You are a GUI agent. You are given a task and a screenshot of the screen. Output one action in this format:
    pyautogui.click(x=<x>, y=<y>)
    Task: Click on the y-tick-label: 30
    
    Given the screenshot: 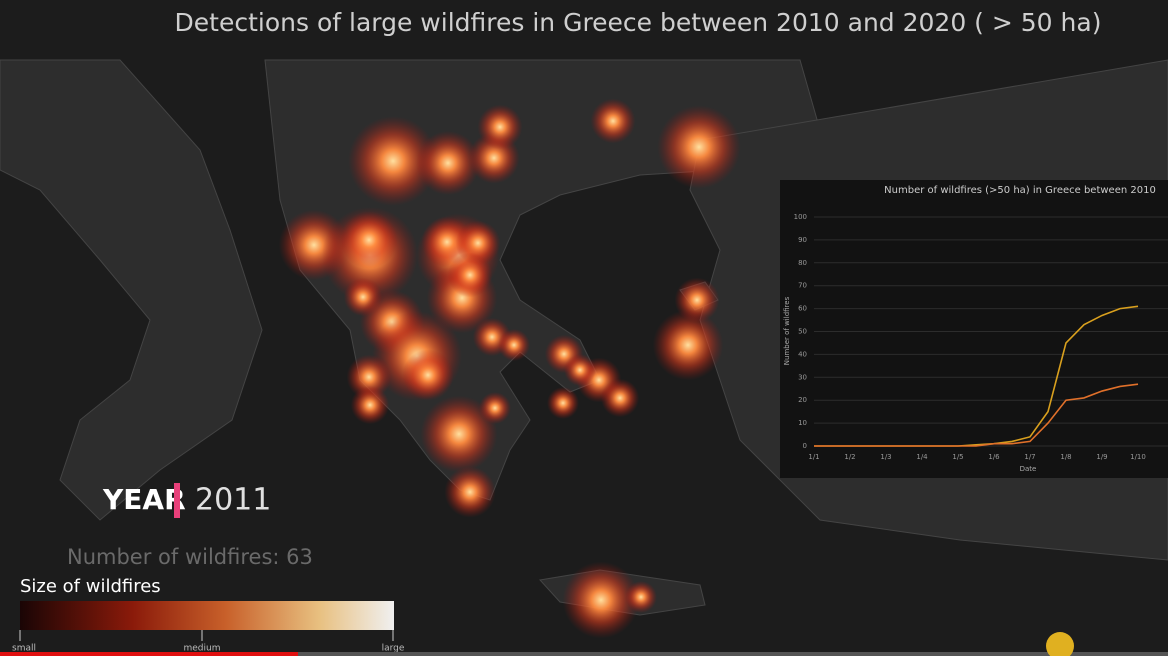 What is the action you would take?
    pyautogui.click(x=802, y=377)
    